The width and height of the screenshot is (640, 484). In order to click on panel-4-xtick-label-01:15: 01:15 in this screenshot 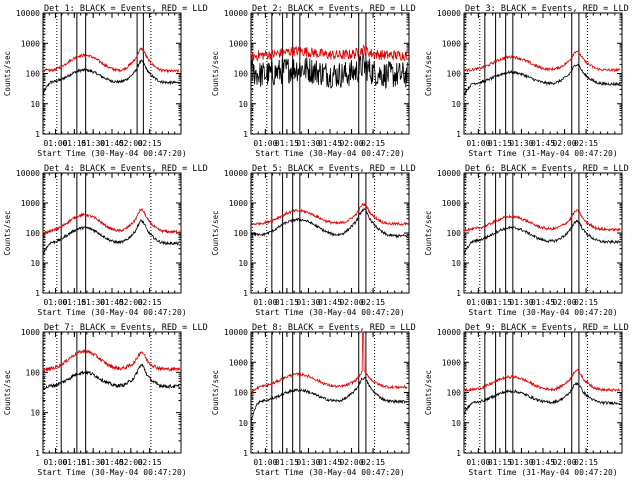, I will do `click(74, 302)`.